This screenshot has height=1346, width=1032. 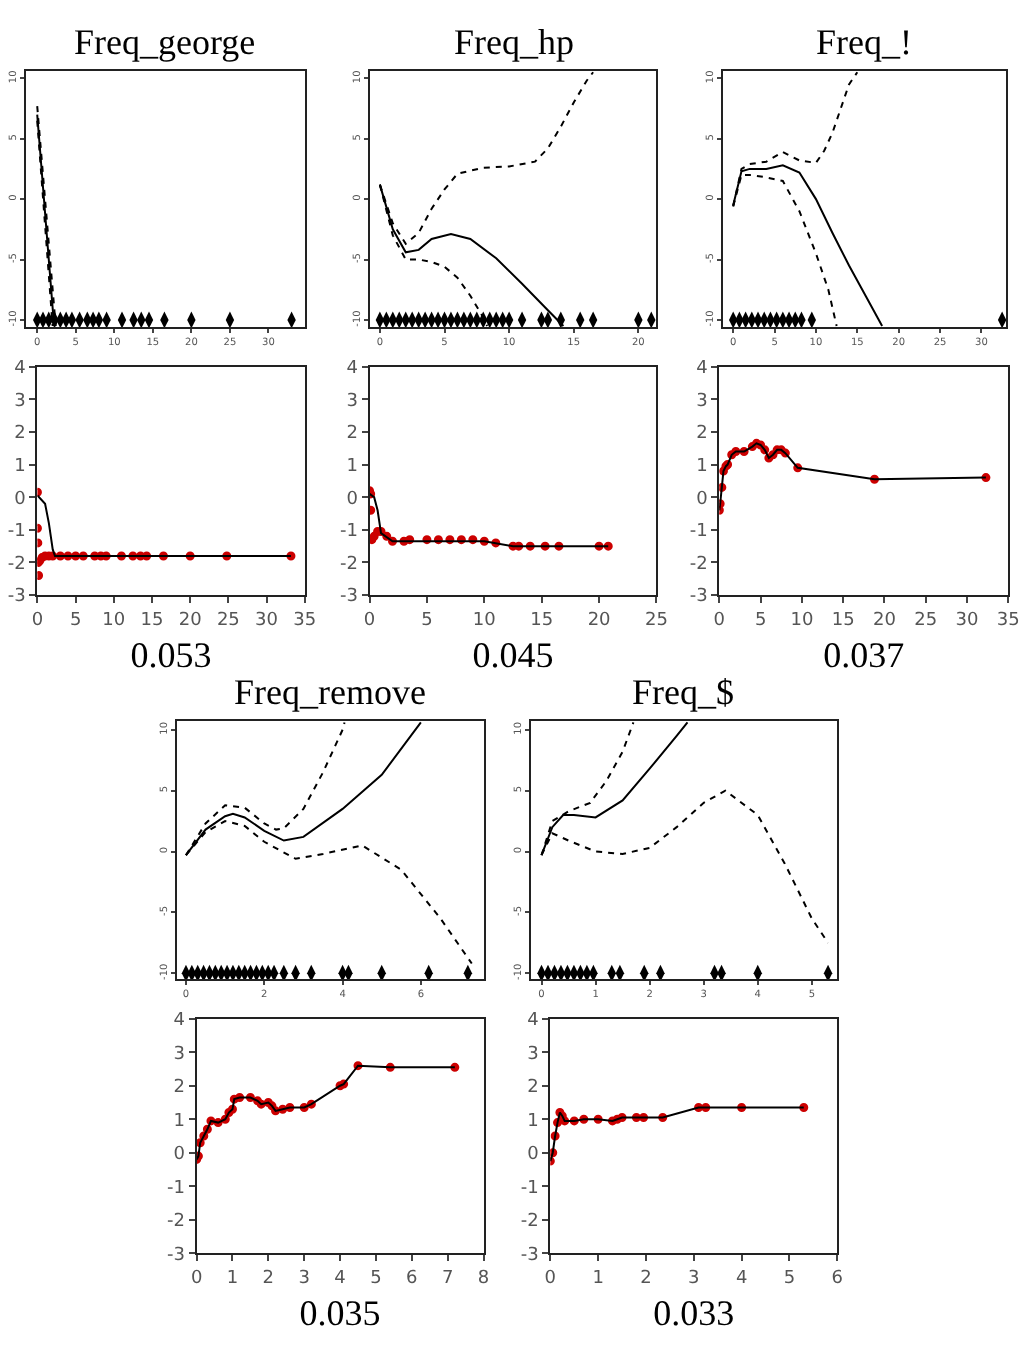 I want to click on x-axis-title: 0.033, so click(x=694, y=1313).